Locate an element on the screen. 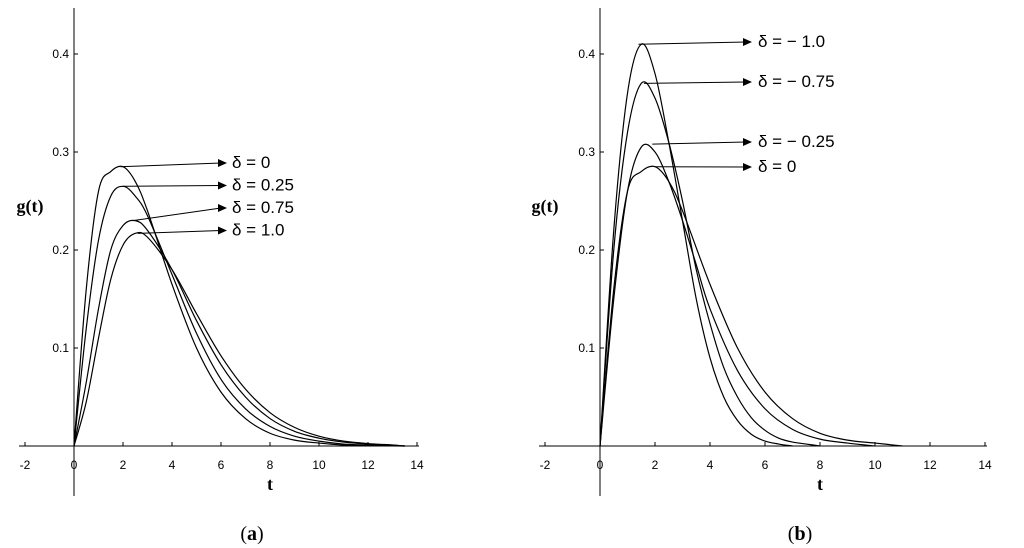 This screenshot has width=1024, height=548. panel-label: (a) is located at coordinates (251, 534).